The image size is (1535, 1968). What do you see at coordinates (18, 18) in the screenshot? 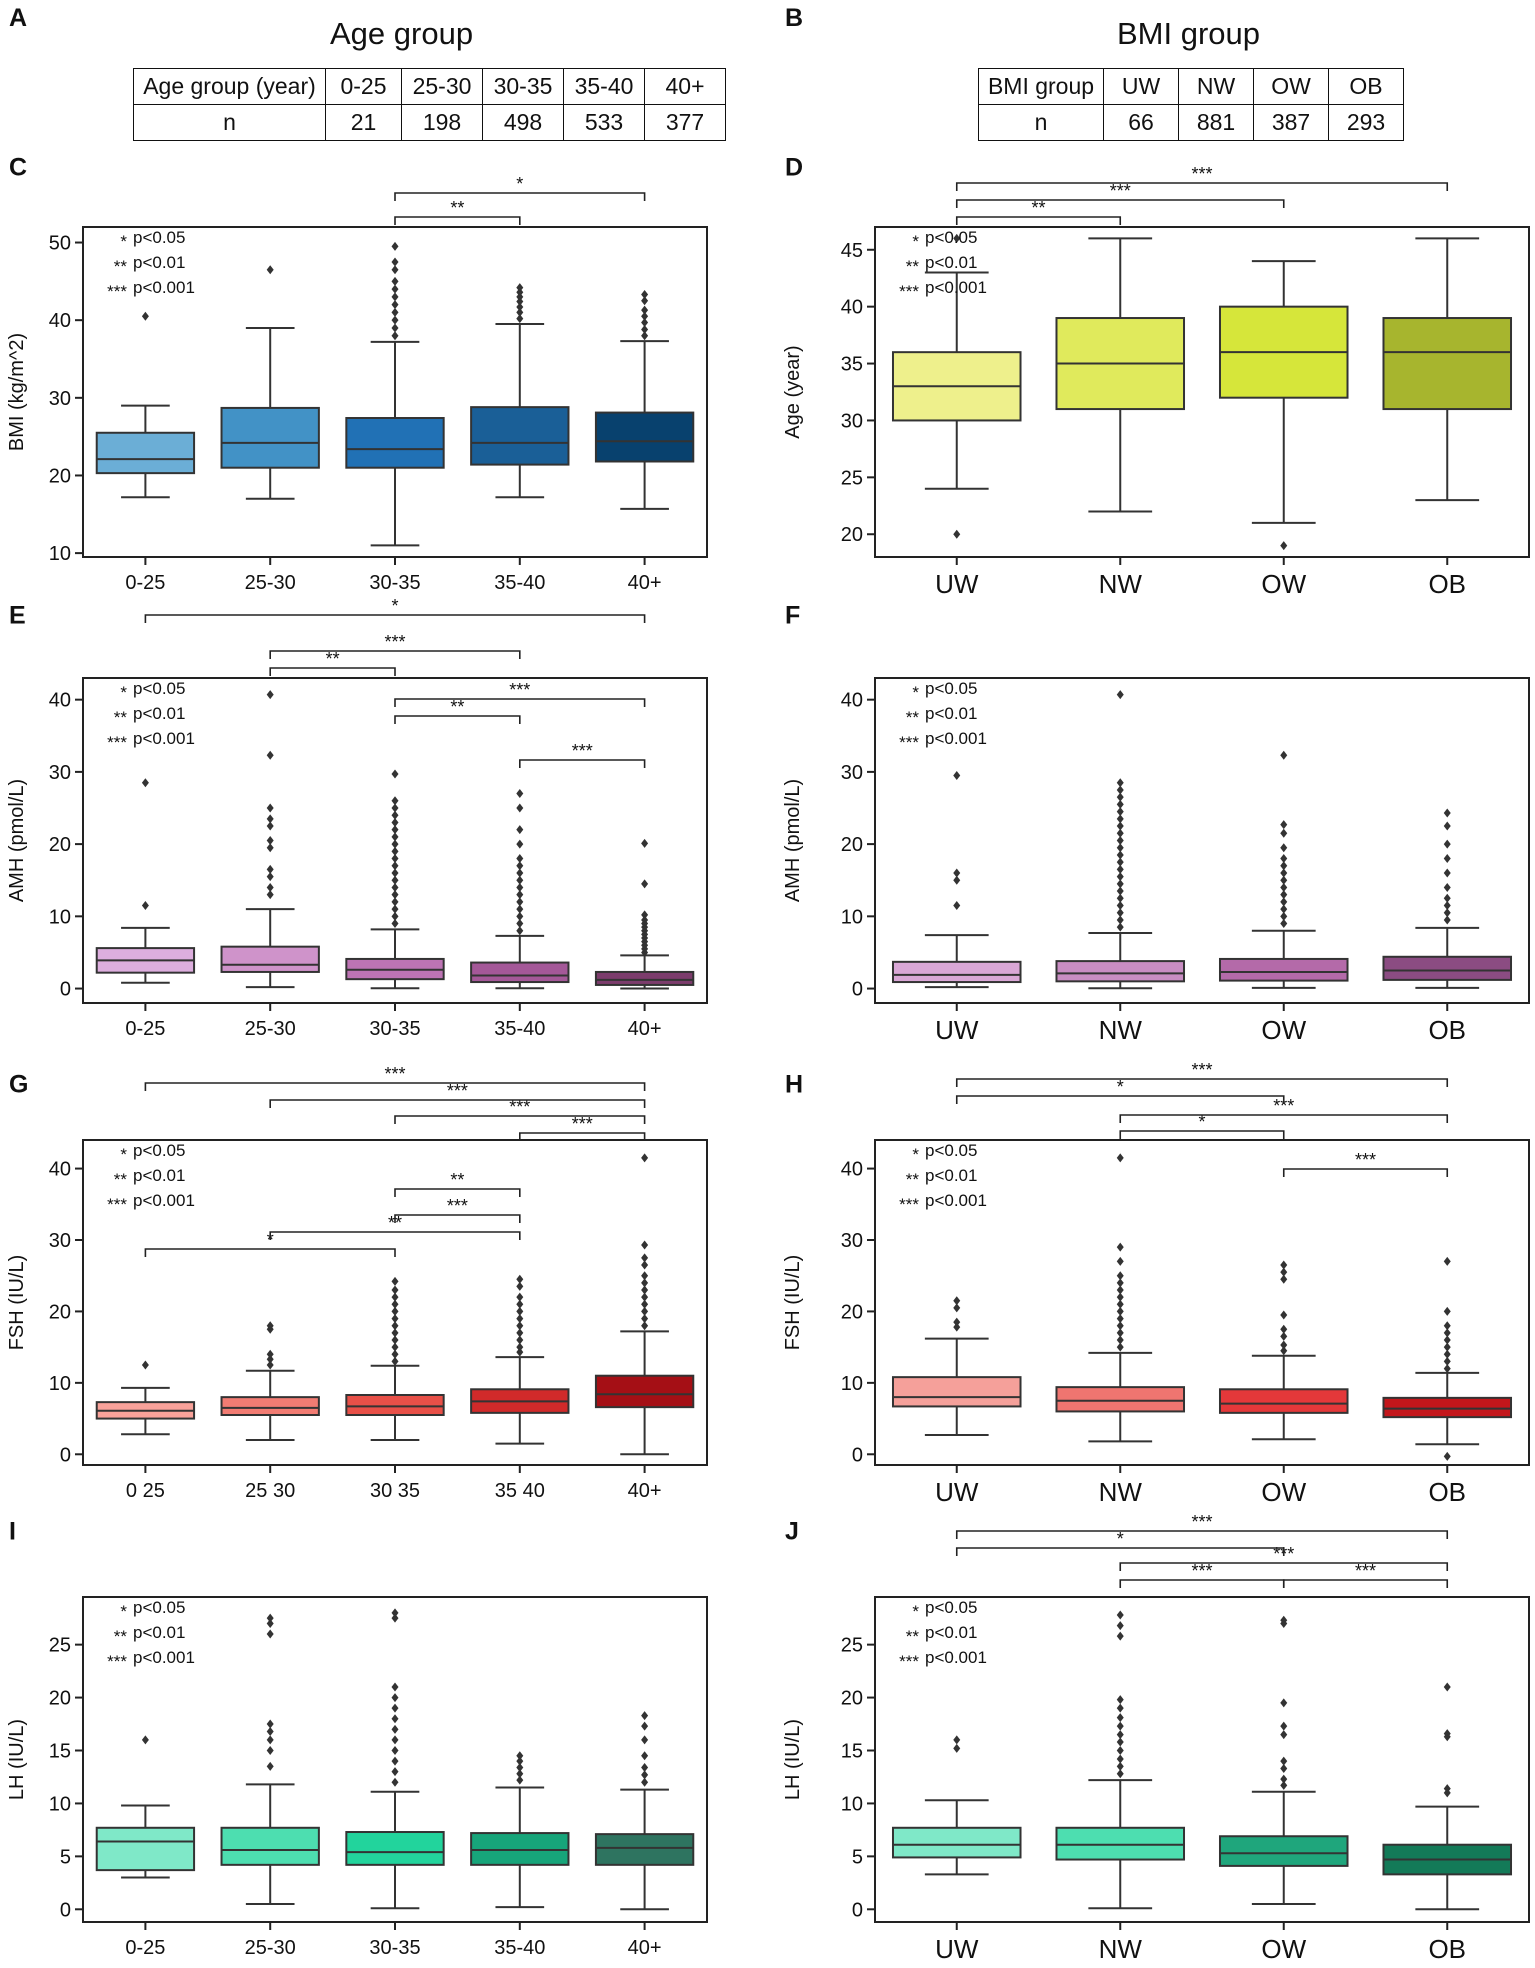
I see `panel-label-A: A` at bounding box center [18, 18].